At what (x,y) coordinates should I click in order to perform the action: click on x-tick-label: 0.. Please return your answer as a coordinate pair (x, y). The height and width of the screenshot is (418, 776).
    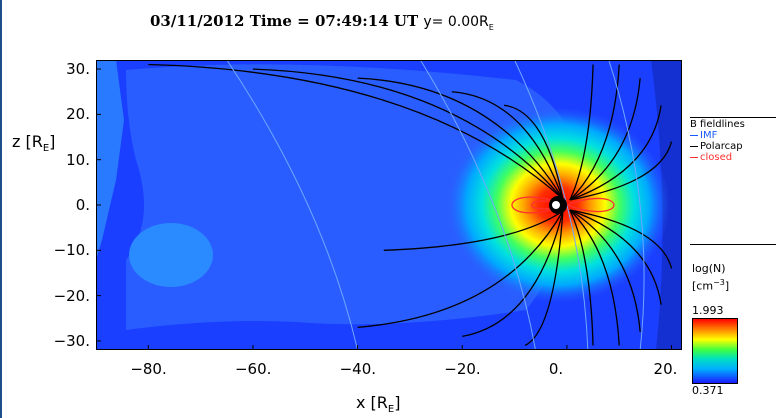
    Looking at the image, I should click on (556, 369).